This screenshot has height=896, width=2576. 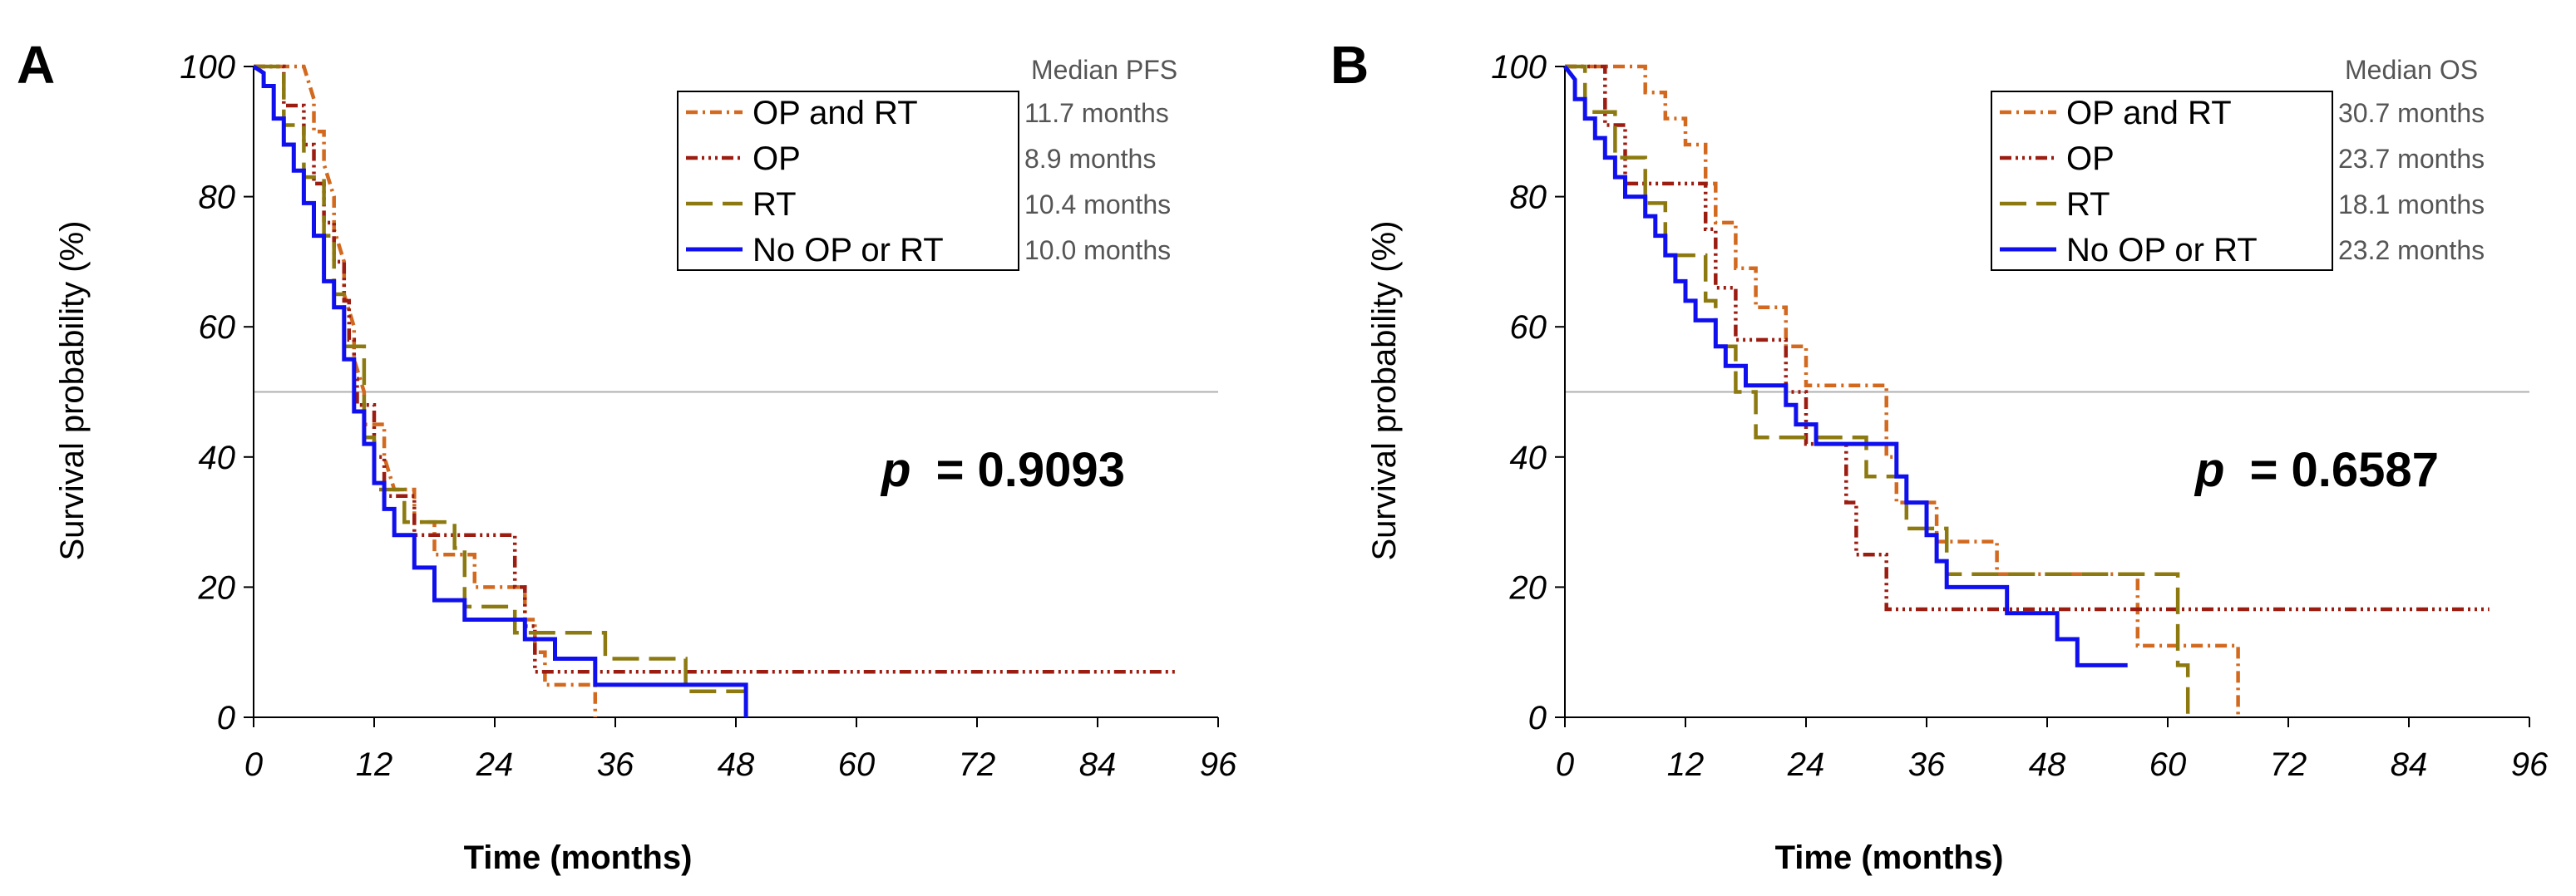 I want to click on panel-b-y-tick-label: 20, so click(x=1528, y=587).